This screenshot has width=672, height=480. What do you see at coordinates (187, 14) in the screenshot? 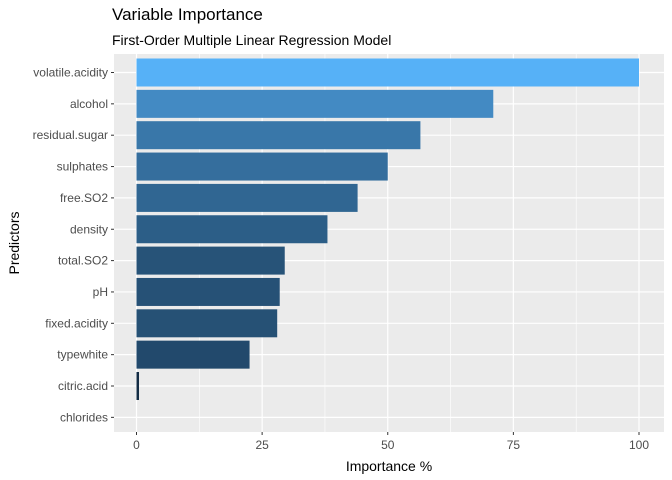
I see `chart-title: Variable Importance` at bounding box center [187, 14].